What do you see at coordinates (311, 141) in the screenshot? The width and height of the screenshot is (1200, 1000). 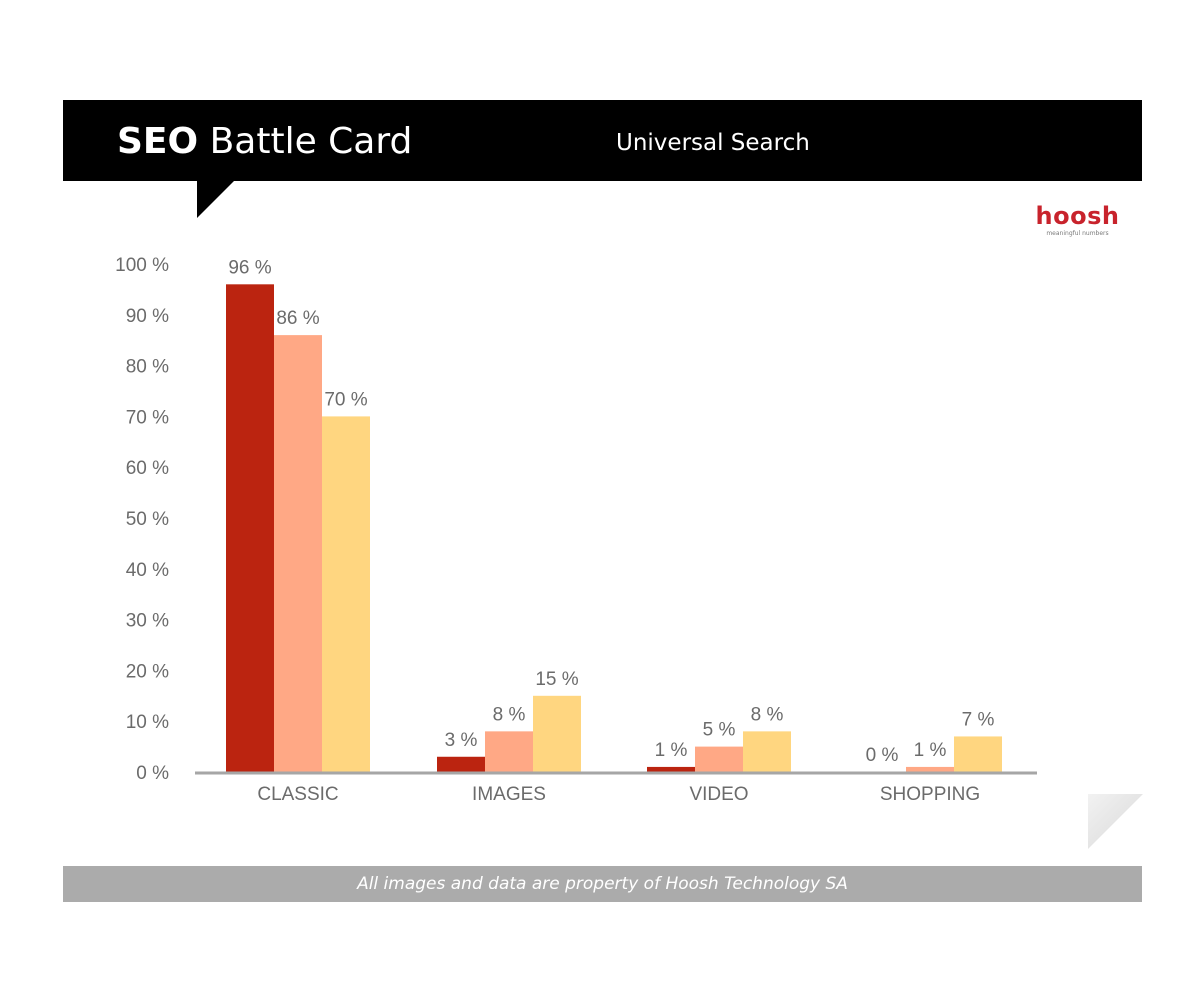 I see `card-title-rest: Battle Card` at bounding box center [311, 141].